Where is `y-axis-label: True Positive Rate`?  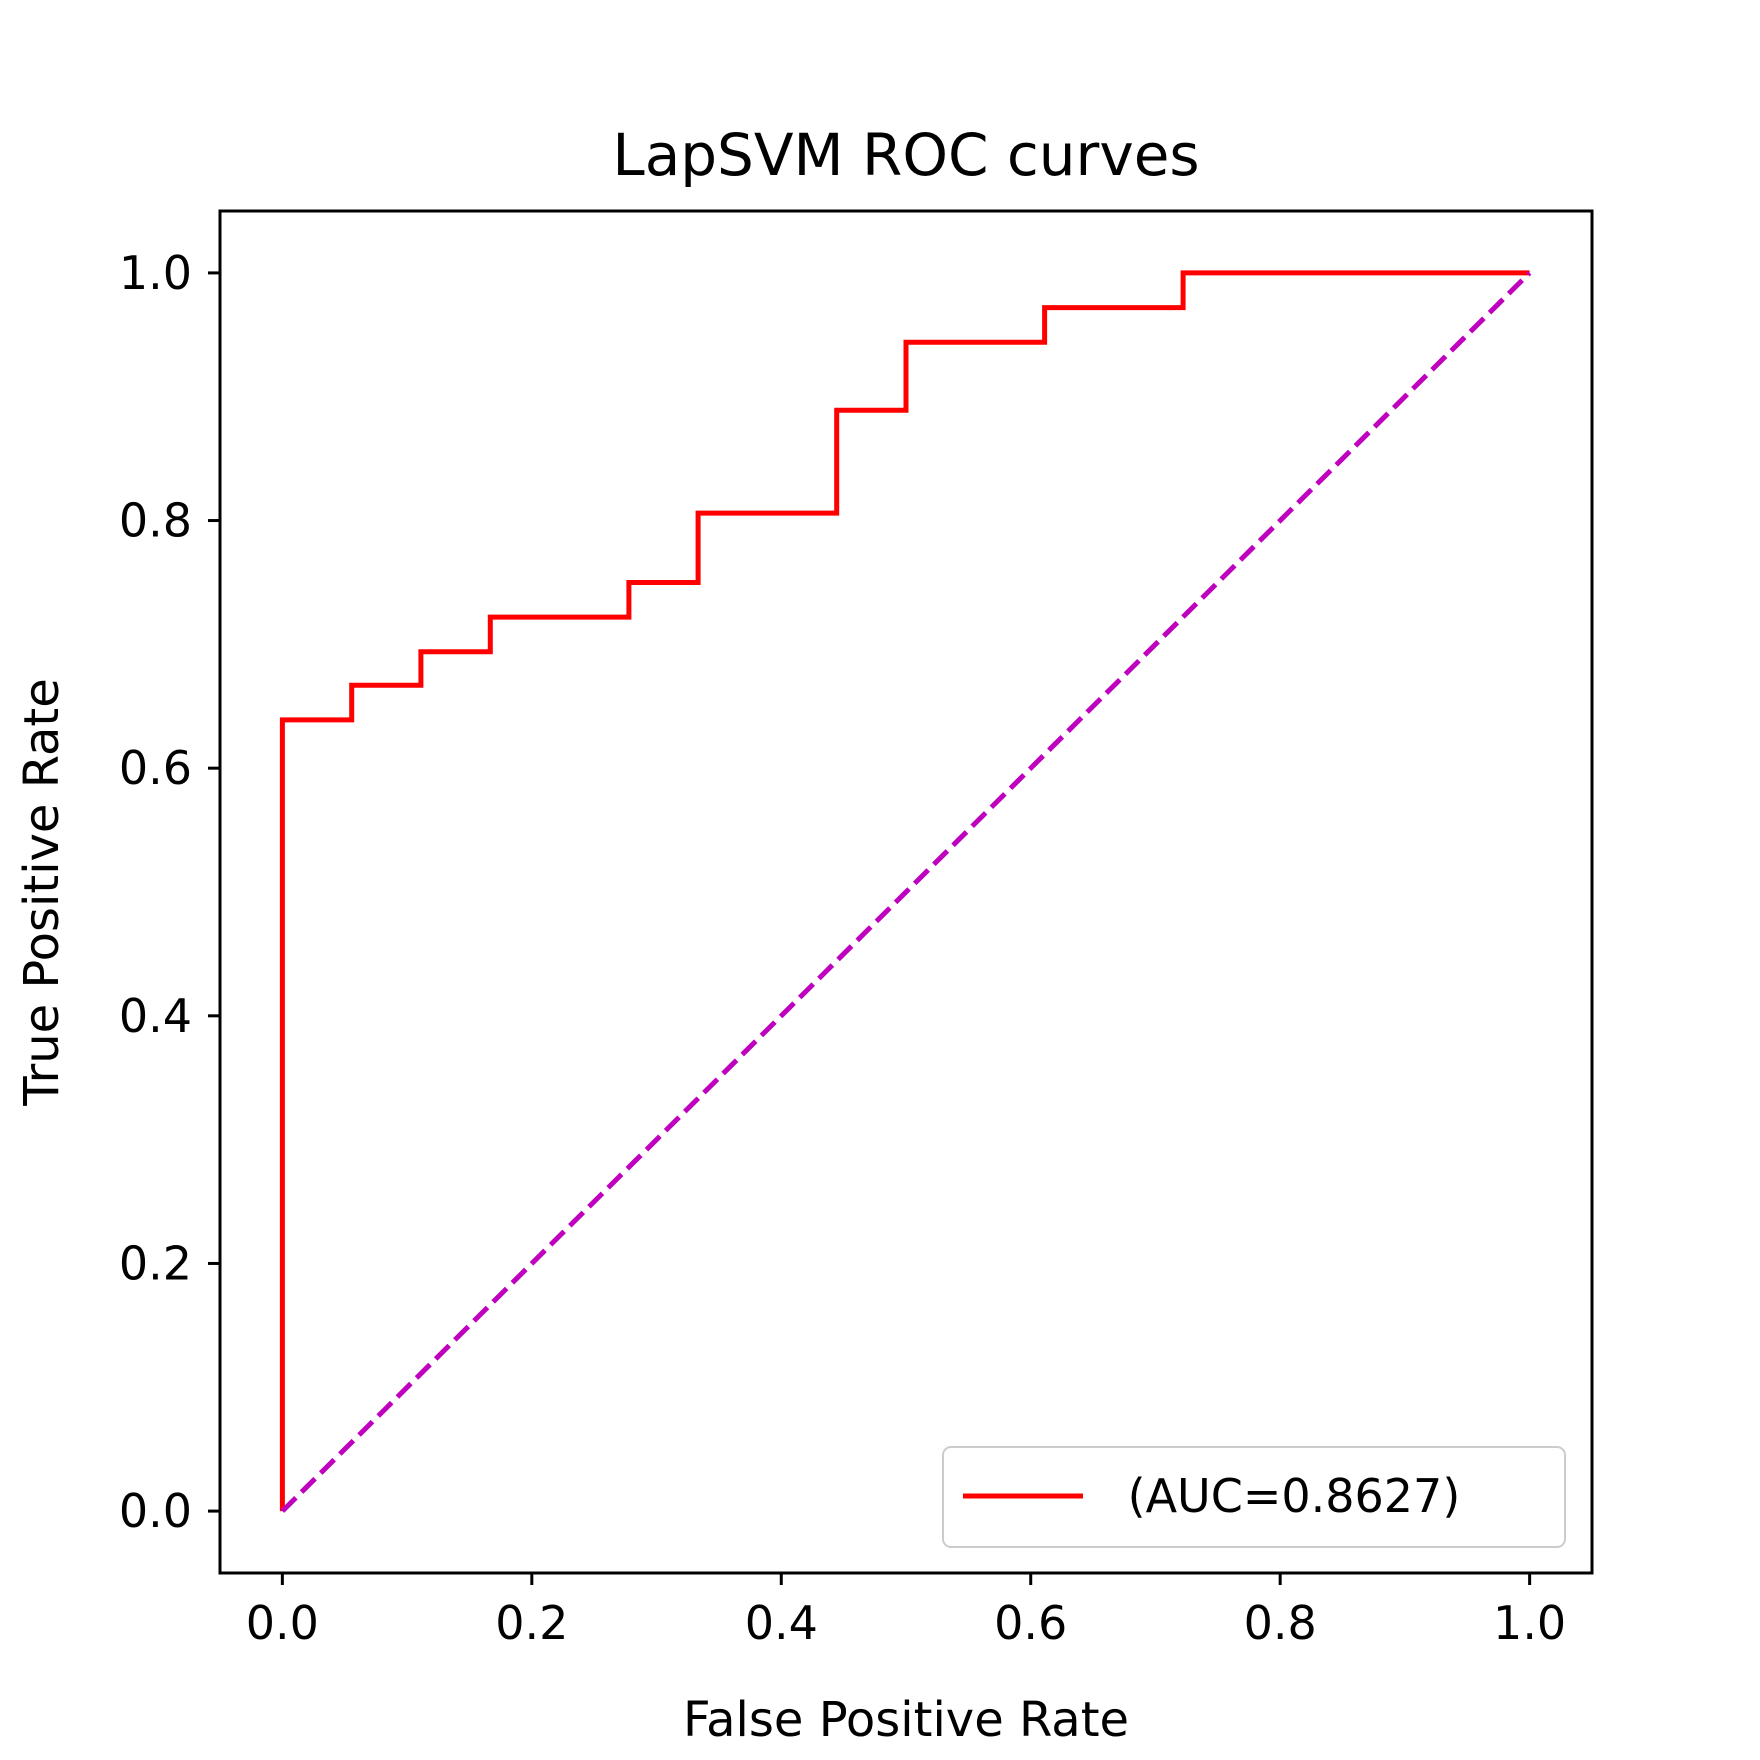 y-axis-label: True Positive Rate is located at coordinates (42, 892).